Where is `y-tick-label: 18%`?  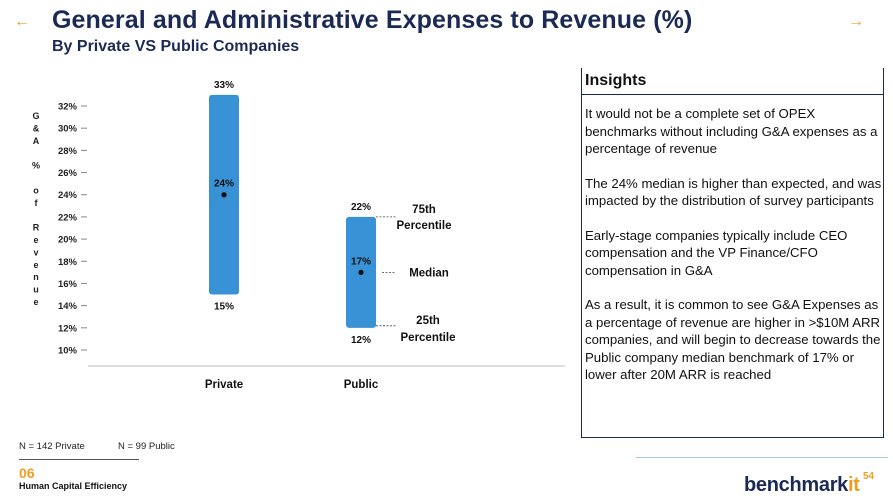
y-tick-label: 18% is located at coordinates (68, 262).